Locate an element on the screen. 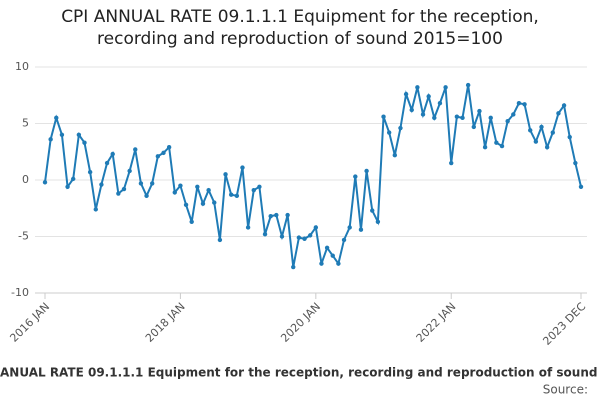 The height and width of the screenshot is (400, 600). y-tick-label: 10 is located at coordinates (22, 66).